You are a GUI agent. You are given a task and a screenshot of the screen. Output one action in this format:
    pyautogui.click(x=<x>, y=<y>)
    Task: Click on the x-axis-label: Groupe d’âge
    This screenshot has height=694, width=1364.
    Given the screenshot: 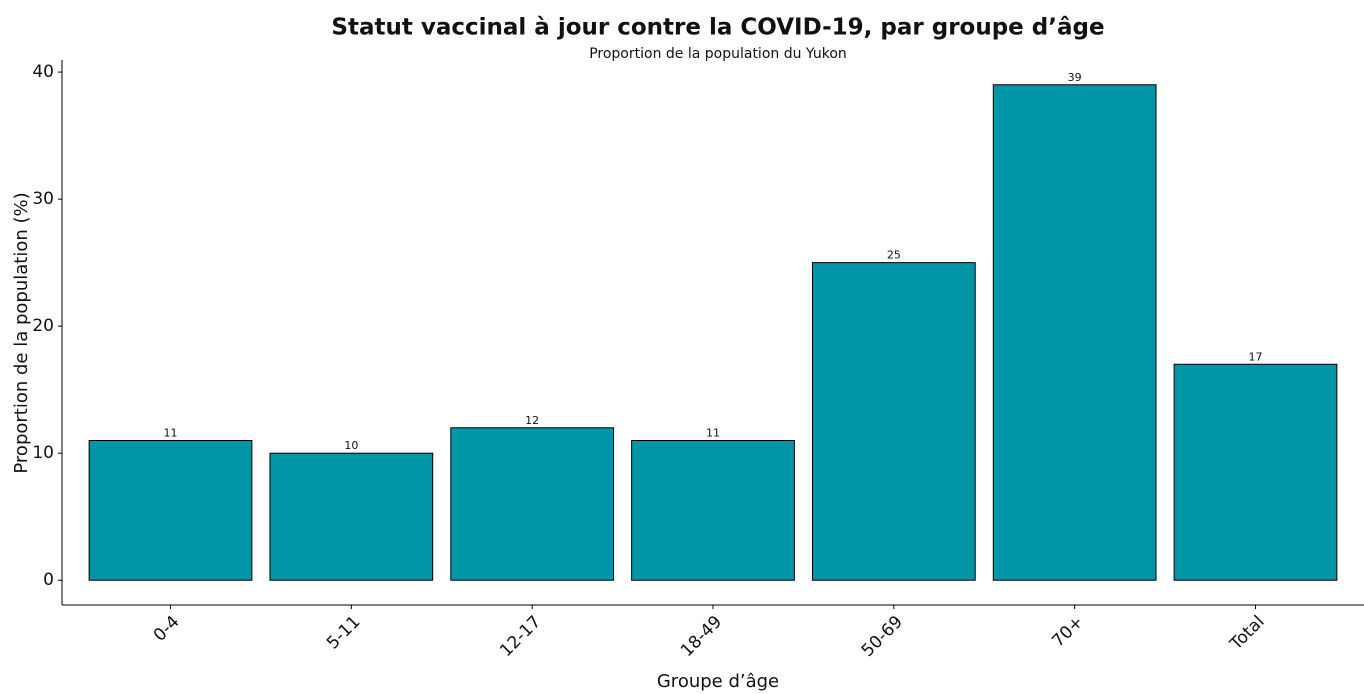 What is the action you would take?
    pyautogui.click(x=718, y=681)
    